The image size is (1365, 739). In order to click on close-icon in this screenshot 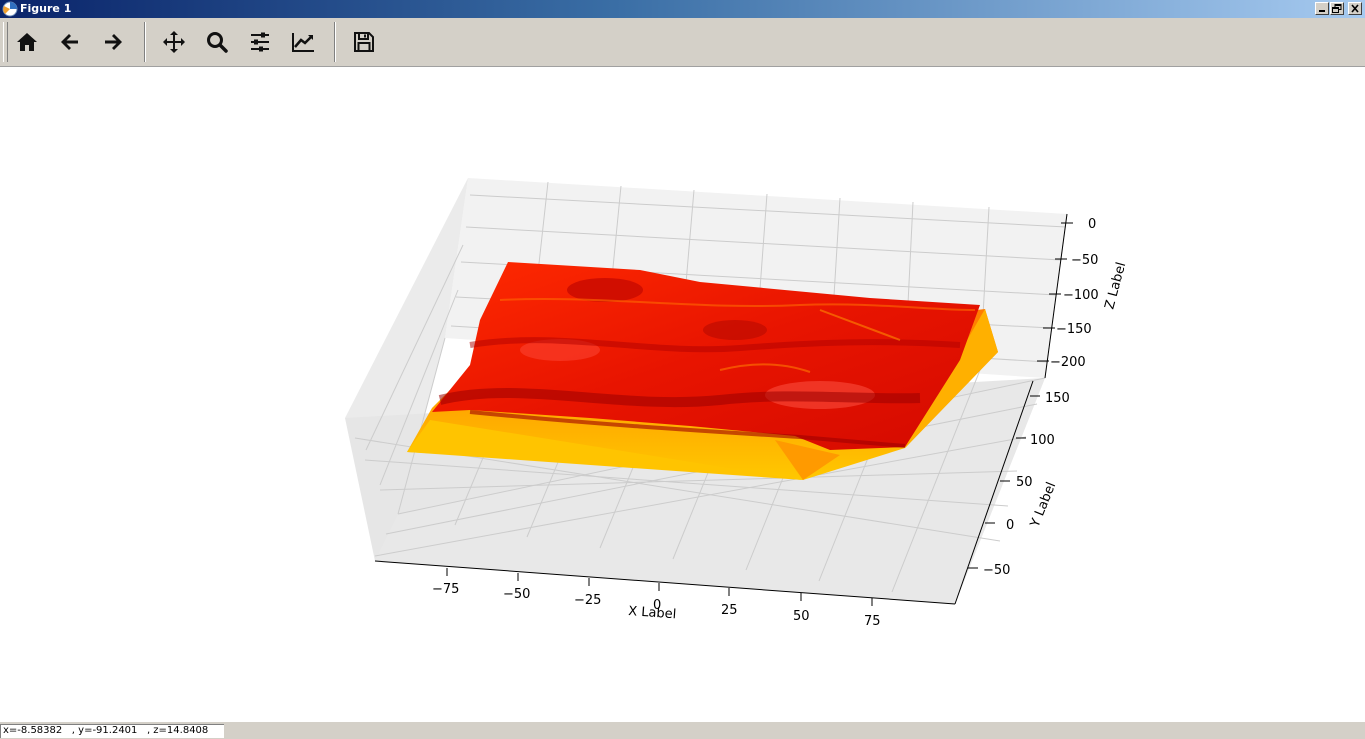, I will do `click(1355, 8)`.